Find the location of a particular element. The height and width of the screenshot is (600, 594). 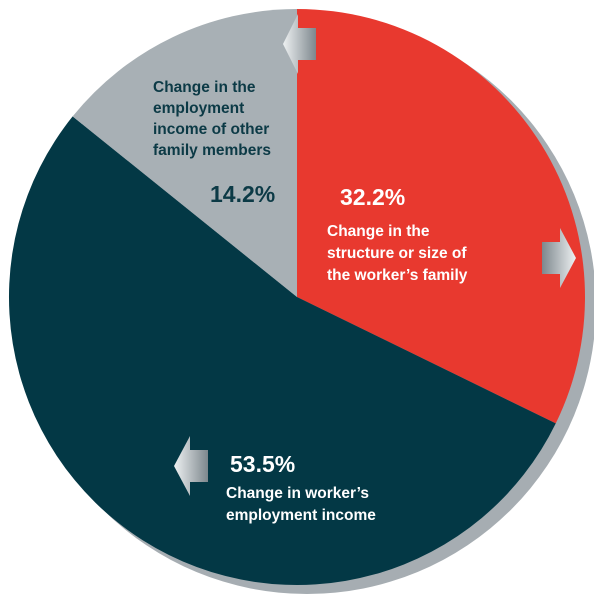

arrow-right-red-slice-icon is located at coordinates (559, 258).